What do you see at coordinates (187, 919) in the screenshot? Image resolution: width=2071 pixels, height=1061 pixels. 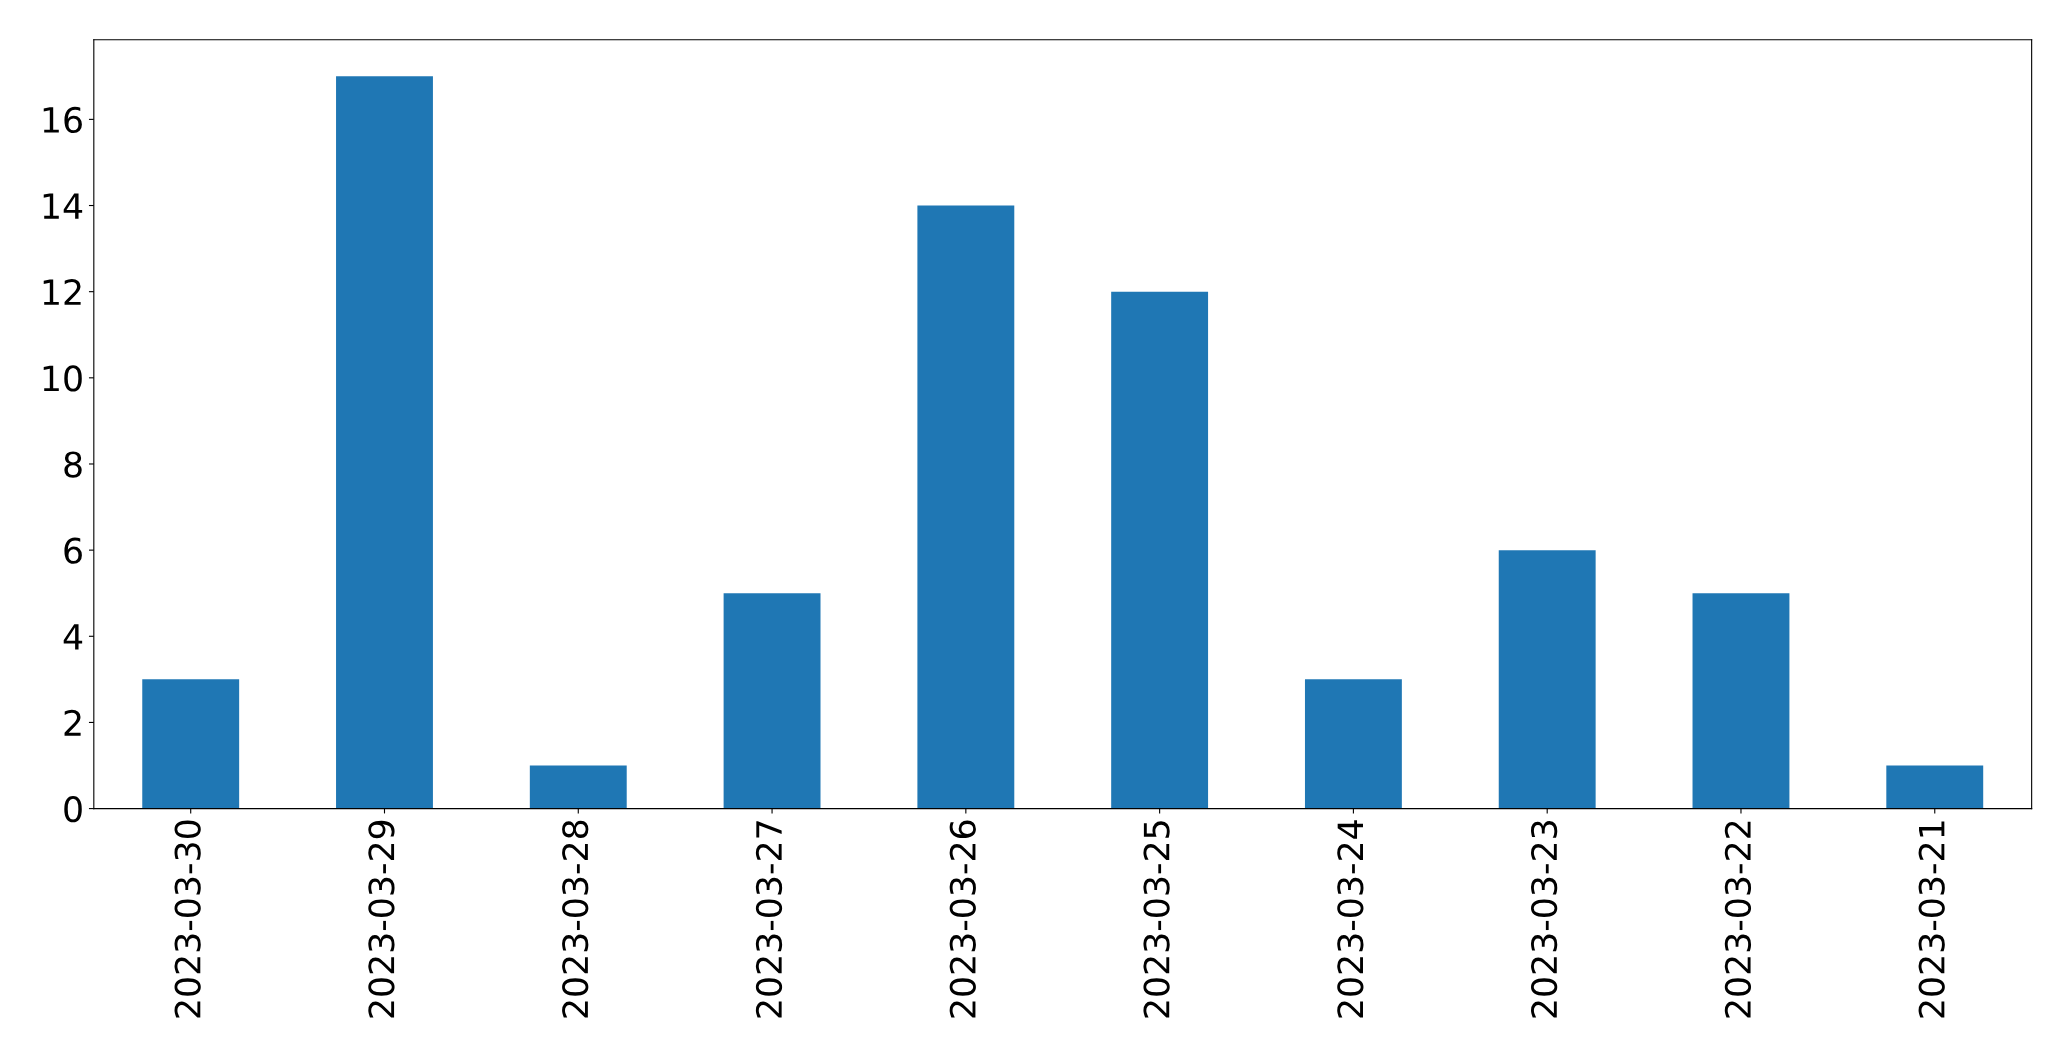 I see `x-tick-label: 2023-03-30` at bounding box center [187, 919].